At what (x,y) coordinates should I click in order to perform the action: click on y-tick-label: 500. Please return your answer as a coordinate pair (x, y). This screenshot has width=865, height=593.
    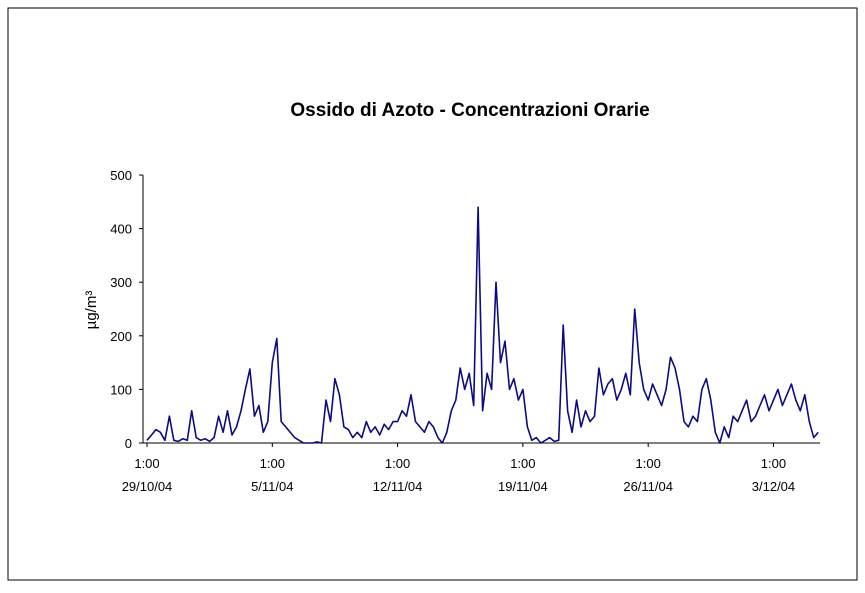
    Looking at the image, I should click on (121, 175).